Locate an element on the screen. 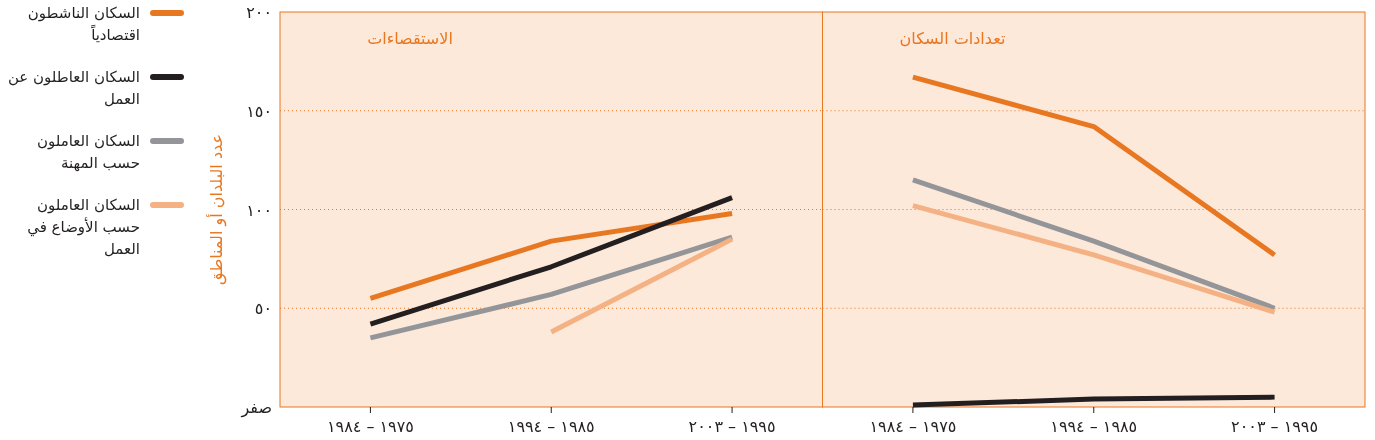 Image resolution: width=1375 pixels, height=440 pixels. legend-label: السكان العاطلون عن العمل is located at coordinates (73, 88).